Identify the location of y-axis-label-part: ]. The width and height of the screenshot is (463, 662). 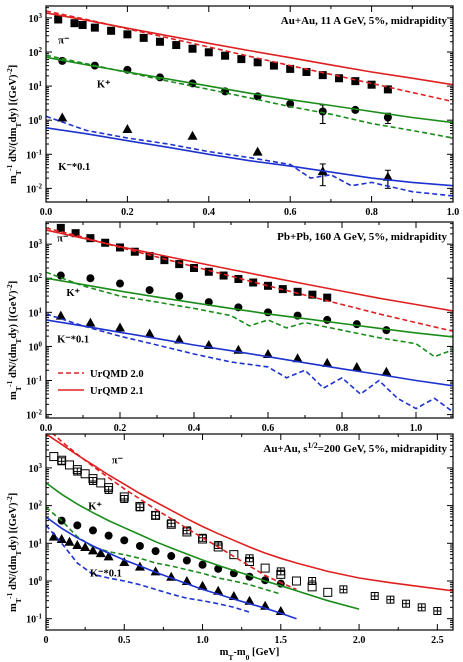
(13, 67).